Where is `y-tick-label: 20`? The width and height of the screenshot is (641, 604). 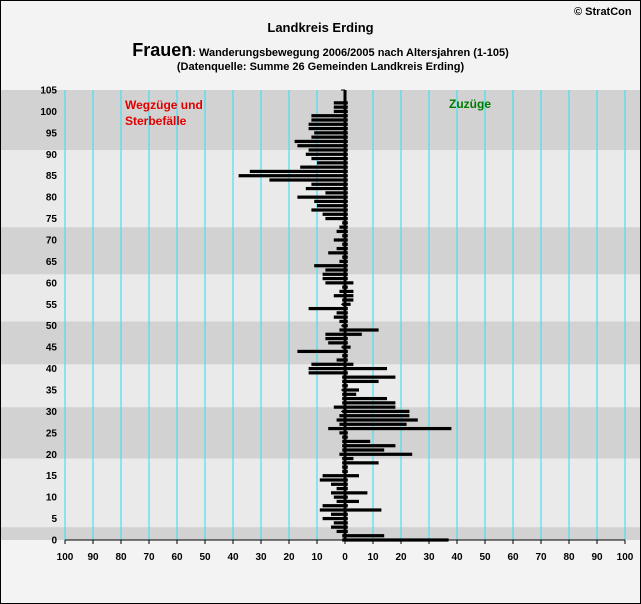
y-tick-label: 20 is located at coordinates (52, 455).